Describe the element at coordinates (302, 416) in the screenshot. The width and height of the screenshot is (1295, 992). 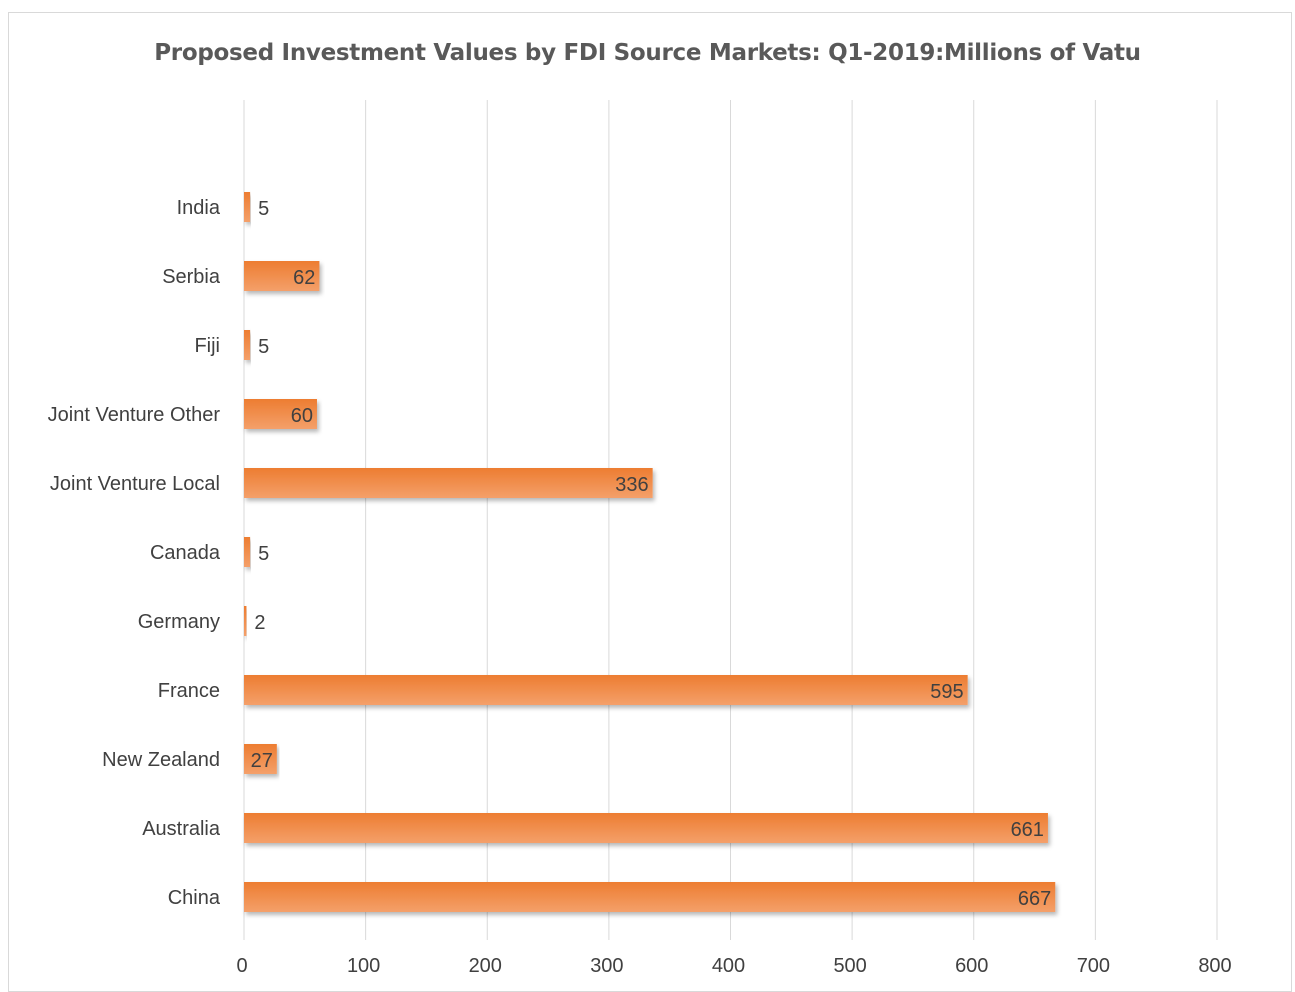
I see `data-label: 60` at that location.